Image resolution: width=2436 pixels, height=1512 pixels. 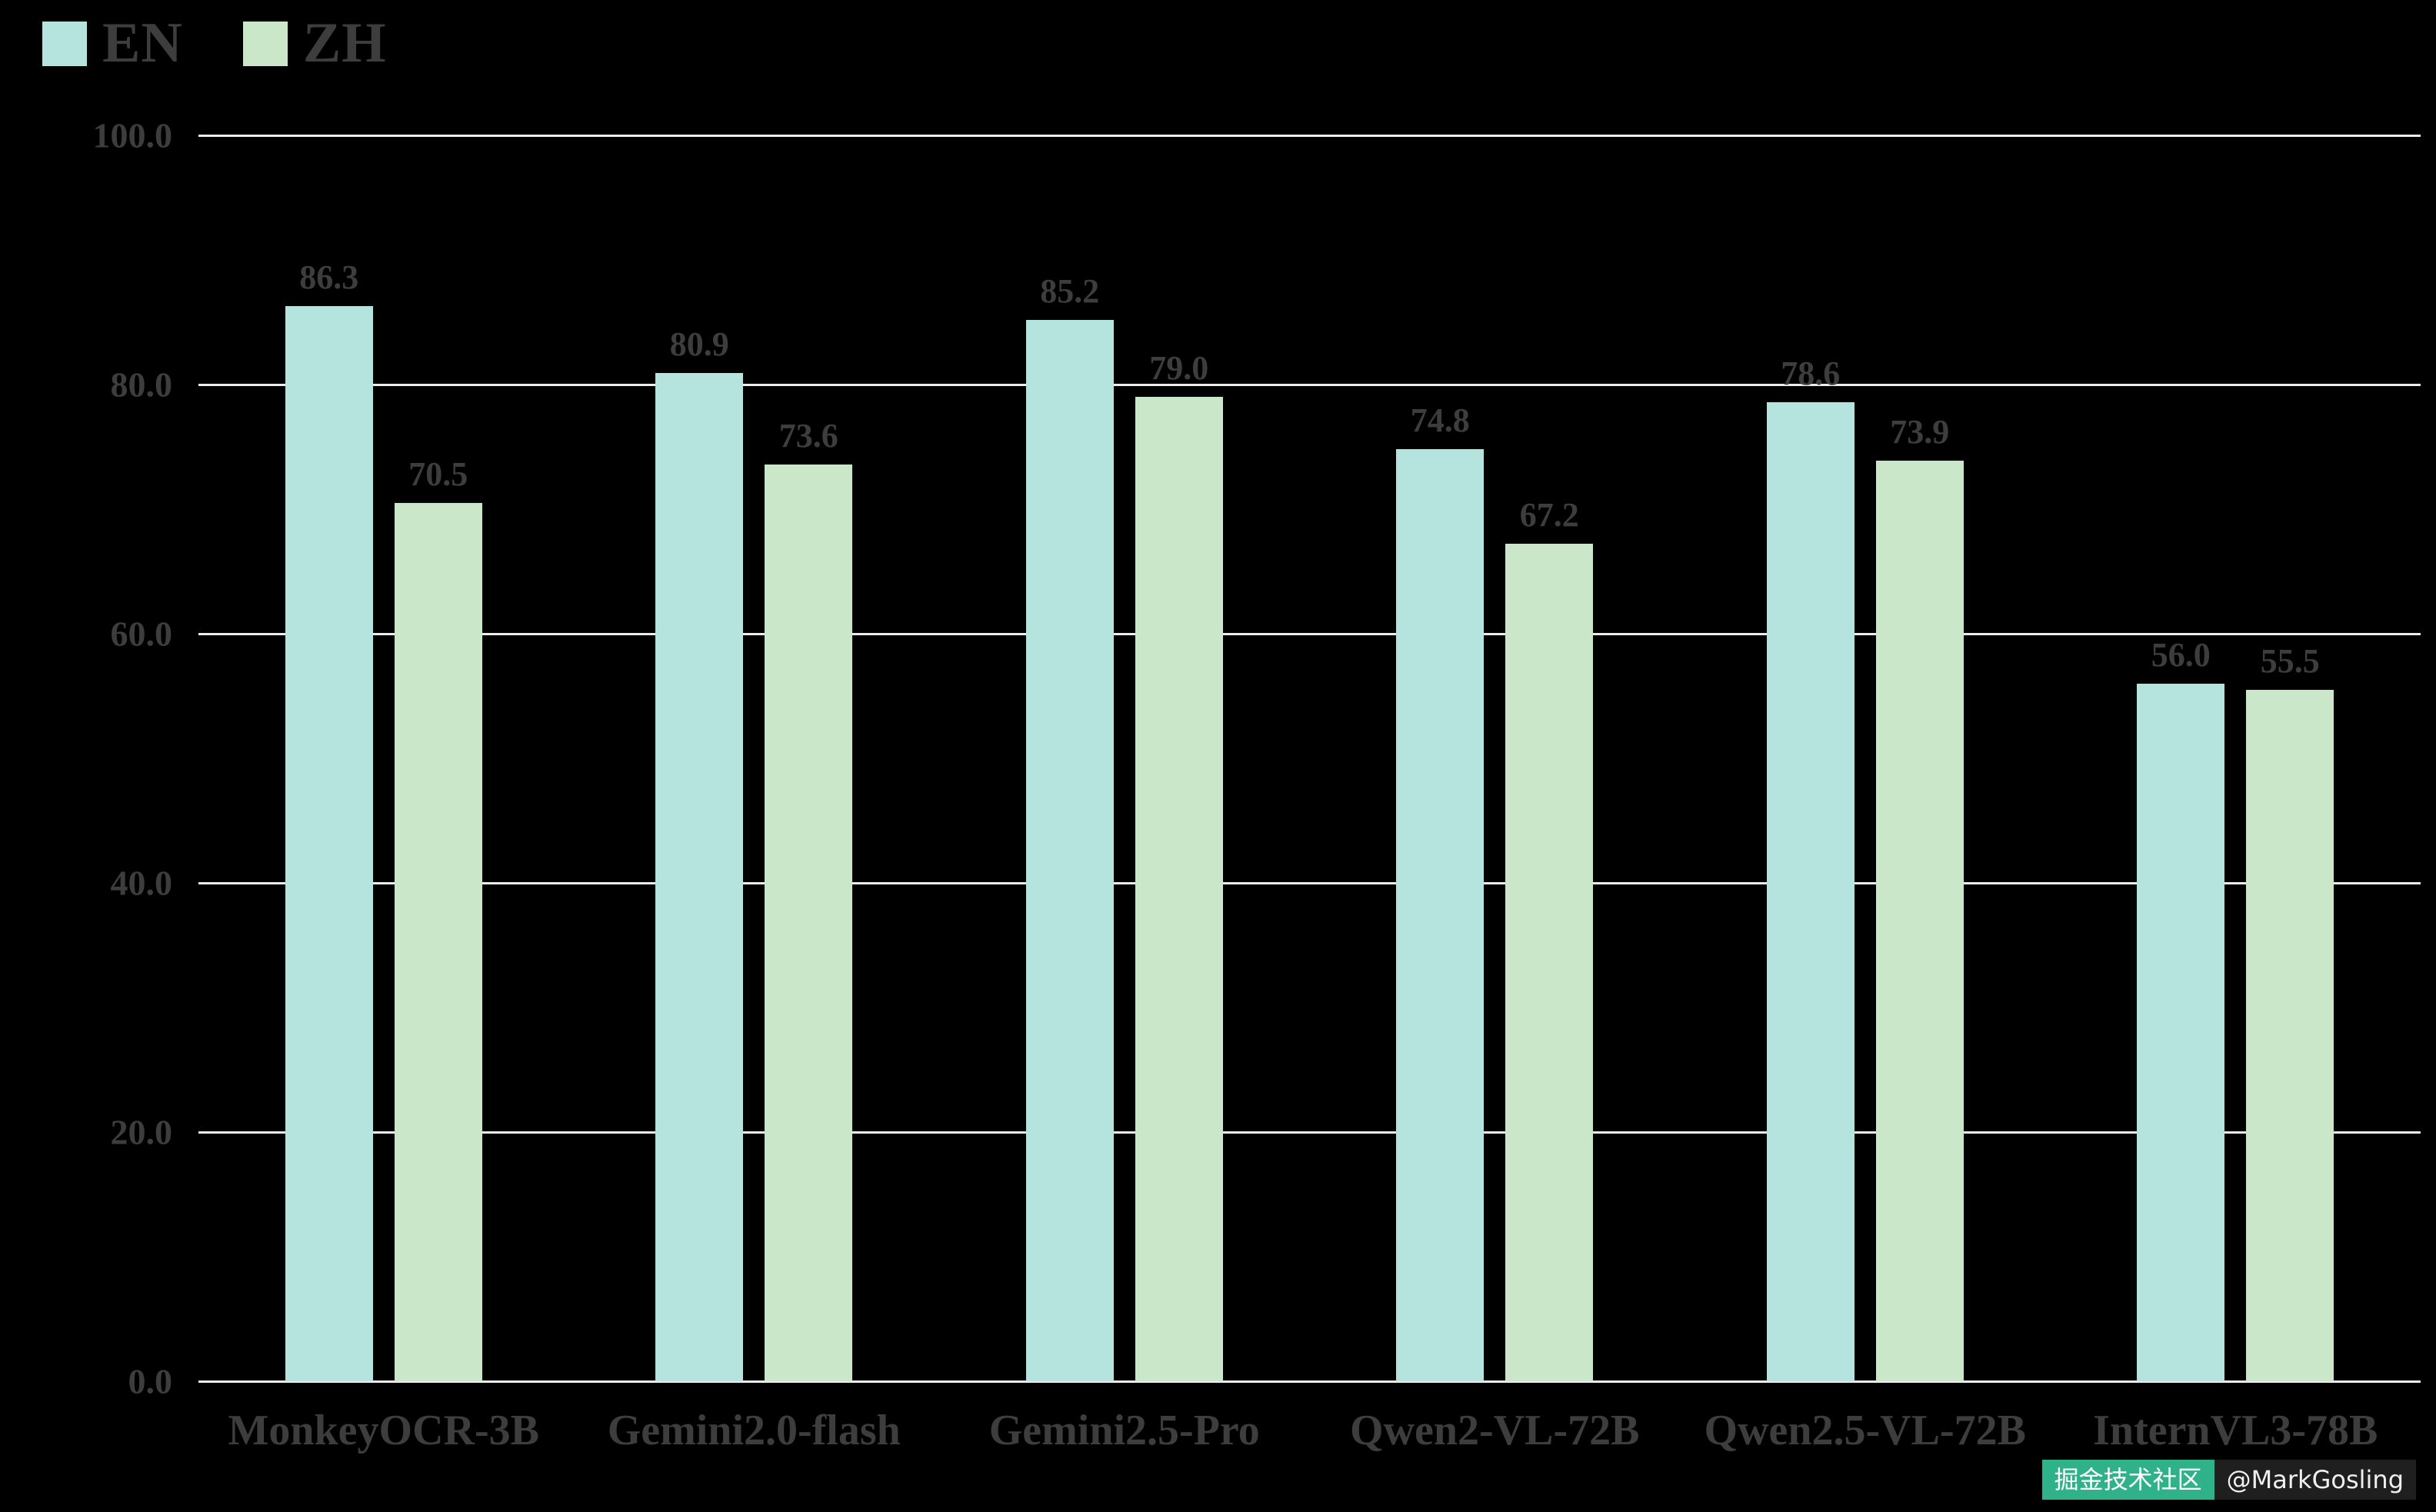 I want to click on bar-group-1: 86.3 70.5, so click(x=384, y=758).